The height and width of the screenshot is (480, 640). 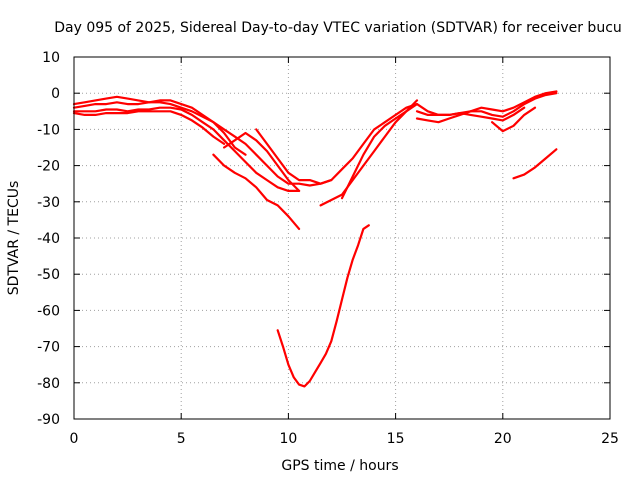 What do you see at coordinates (48, 384) in the screenshot?
I see `y-tick-label-9: -80` at bounding box center [48, 384].